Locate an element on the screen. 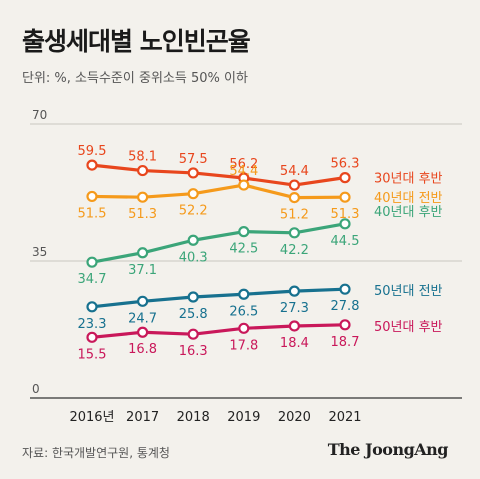 The image size is (480, 479). source-note: 자료: 한국개발연구원, 통계청 is located at coordinates (96, 453).